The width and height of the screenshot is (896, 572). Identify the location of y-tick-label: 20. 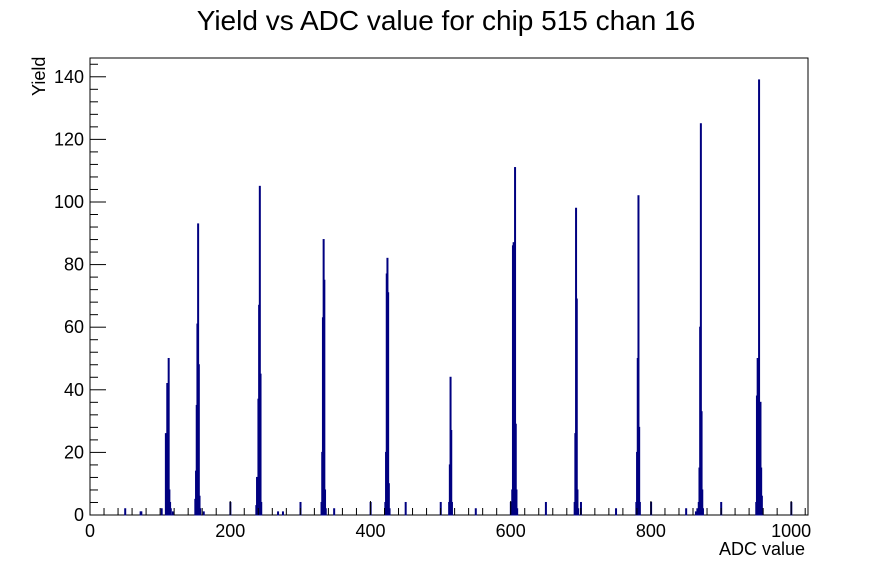
(74, 452).